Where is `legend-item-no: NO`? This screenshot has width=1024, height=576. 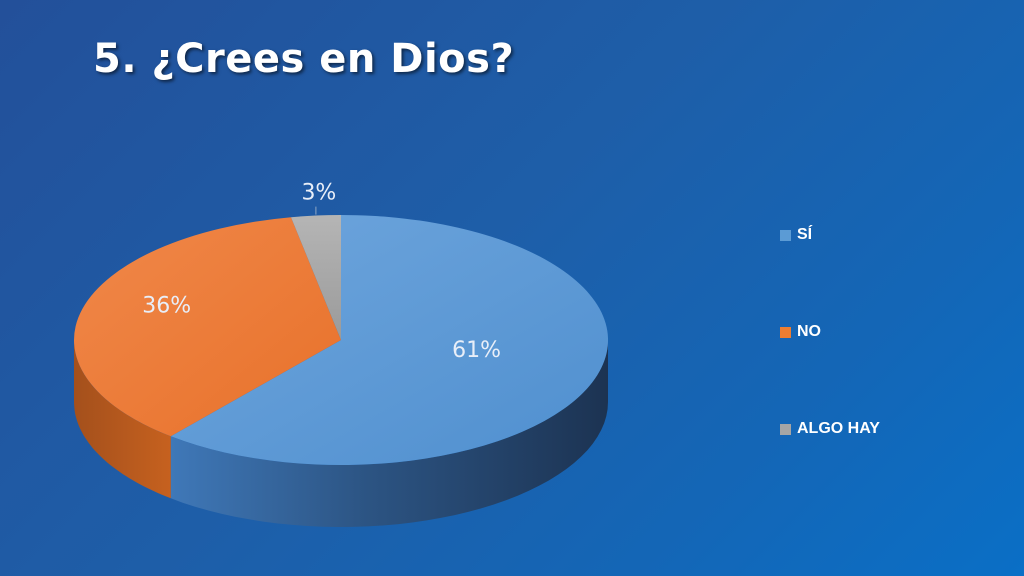 legend-item-no: NO is located at coordinates (800, 332).